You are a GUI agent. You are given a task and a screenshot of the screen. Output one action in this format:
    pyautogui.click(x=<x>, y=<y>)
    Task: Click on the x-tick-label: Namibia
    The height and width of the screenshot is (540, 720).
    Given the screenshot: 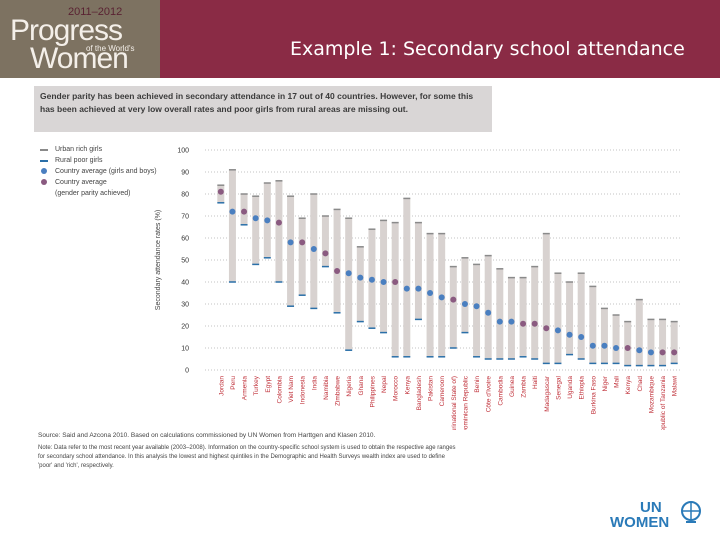 What is the action you would take?
    pyautogui.click(x=326, y=388)
    